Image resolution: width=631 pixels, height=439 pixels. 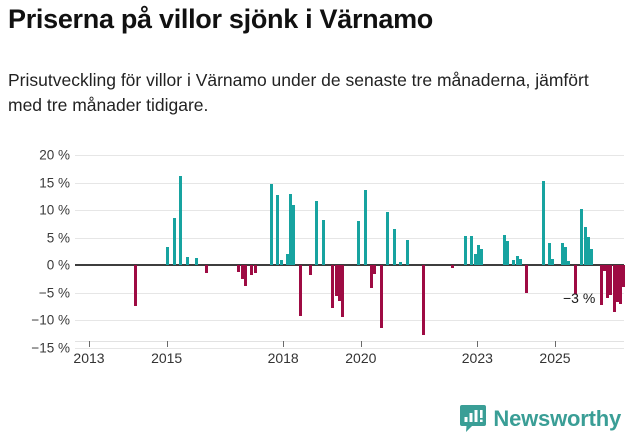 What do you see at coordinates (315, 361) in the screenshot?
I see `chart-x-axis: 2013 2015 2018 2020 2023 2025` at bounding box center [315, 361].